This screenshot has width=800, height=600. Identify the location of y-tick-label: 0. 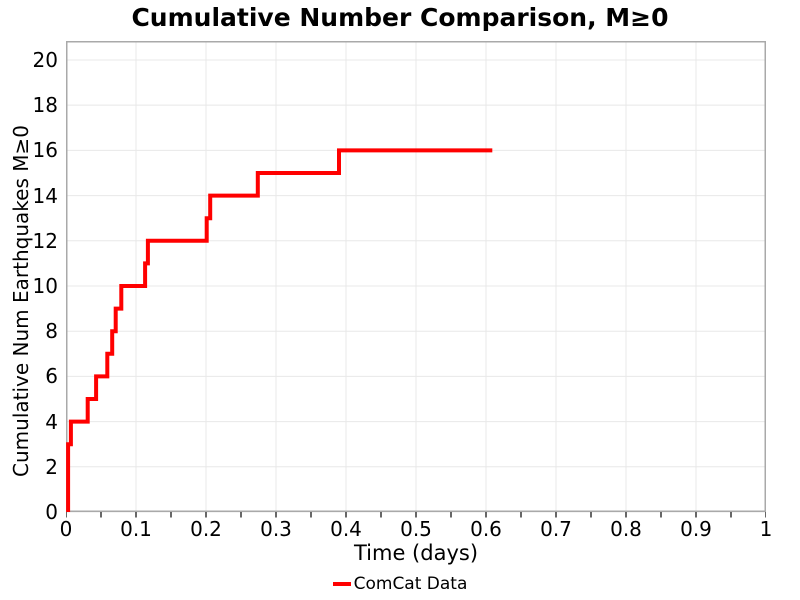
(51, 512).